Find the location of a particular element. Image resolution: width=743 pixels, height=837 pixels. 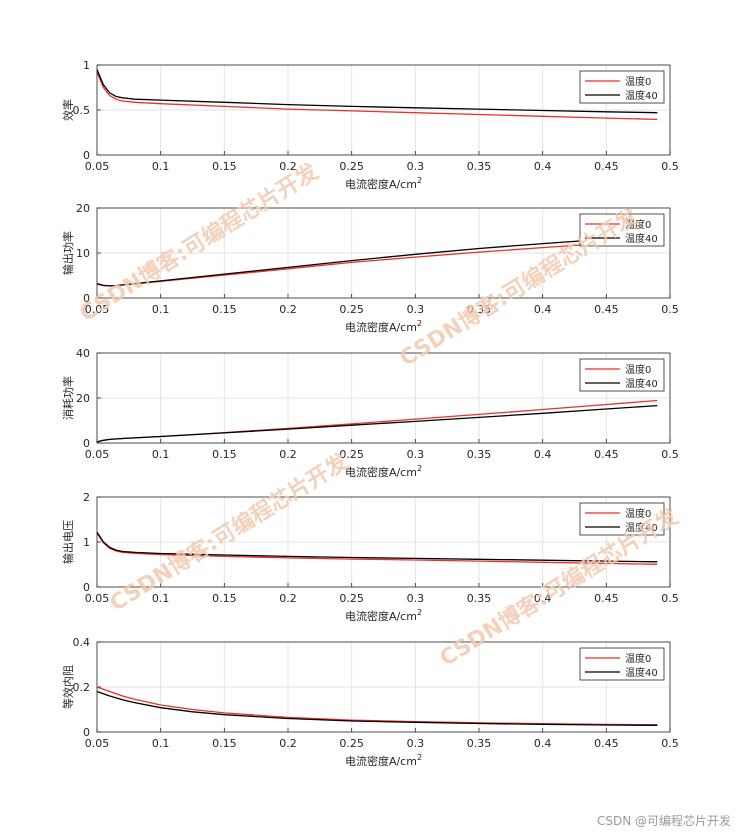

y-tick-label: 0.2 is located at coordinates (82, 687).